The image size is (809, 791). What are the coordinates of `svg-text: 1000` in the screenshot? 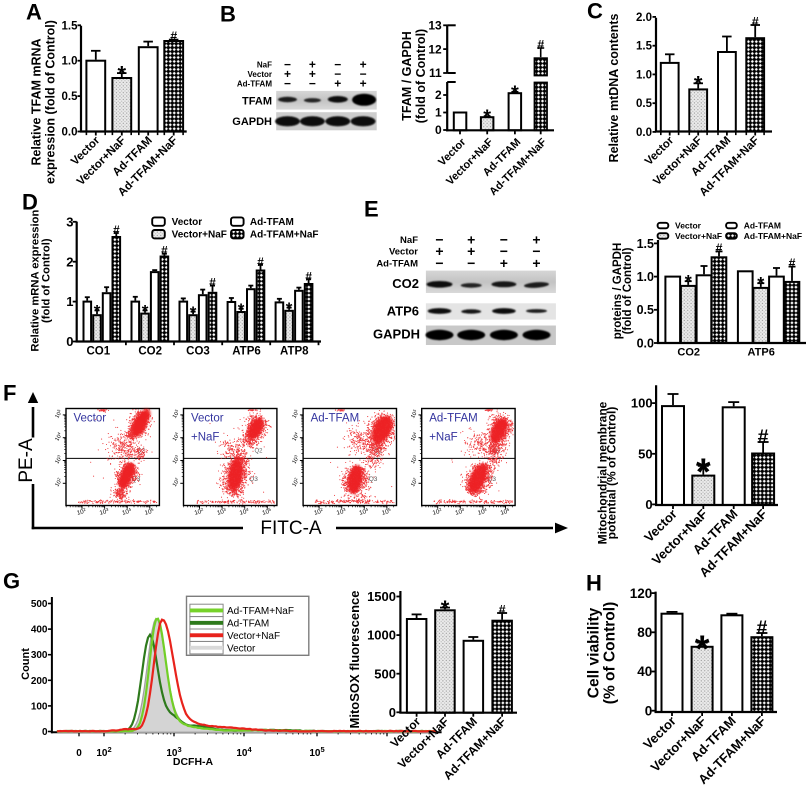 It's located at (381, 635).